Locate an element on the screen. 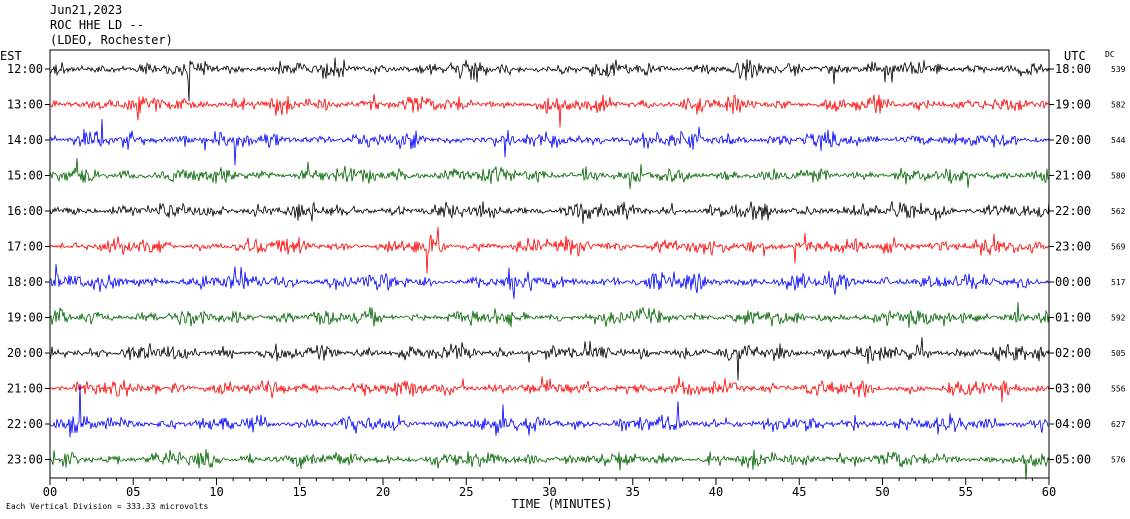  utc-label: 03:00 is located at coordinates (1073, 389).